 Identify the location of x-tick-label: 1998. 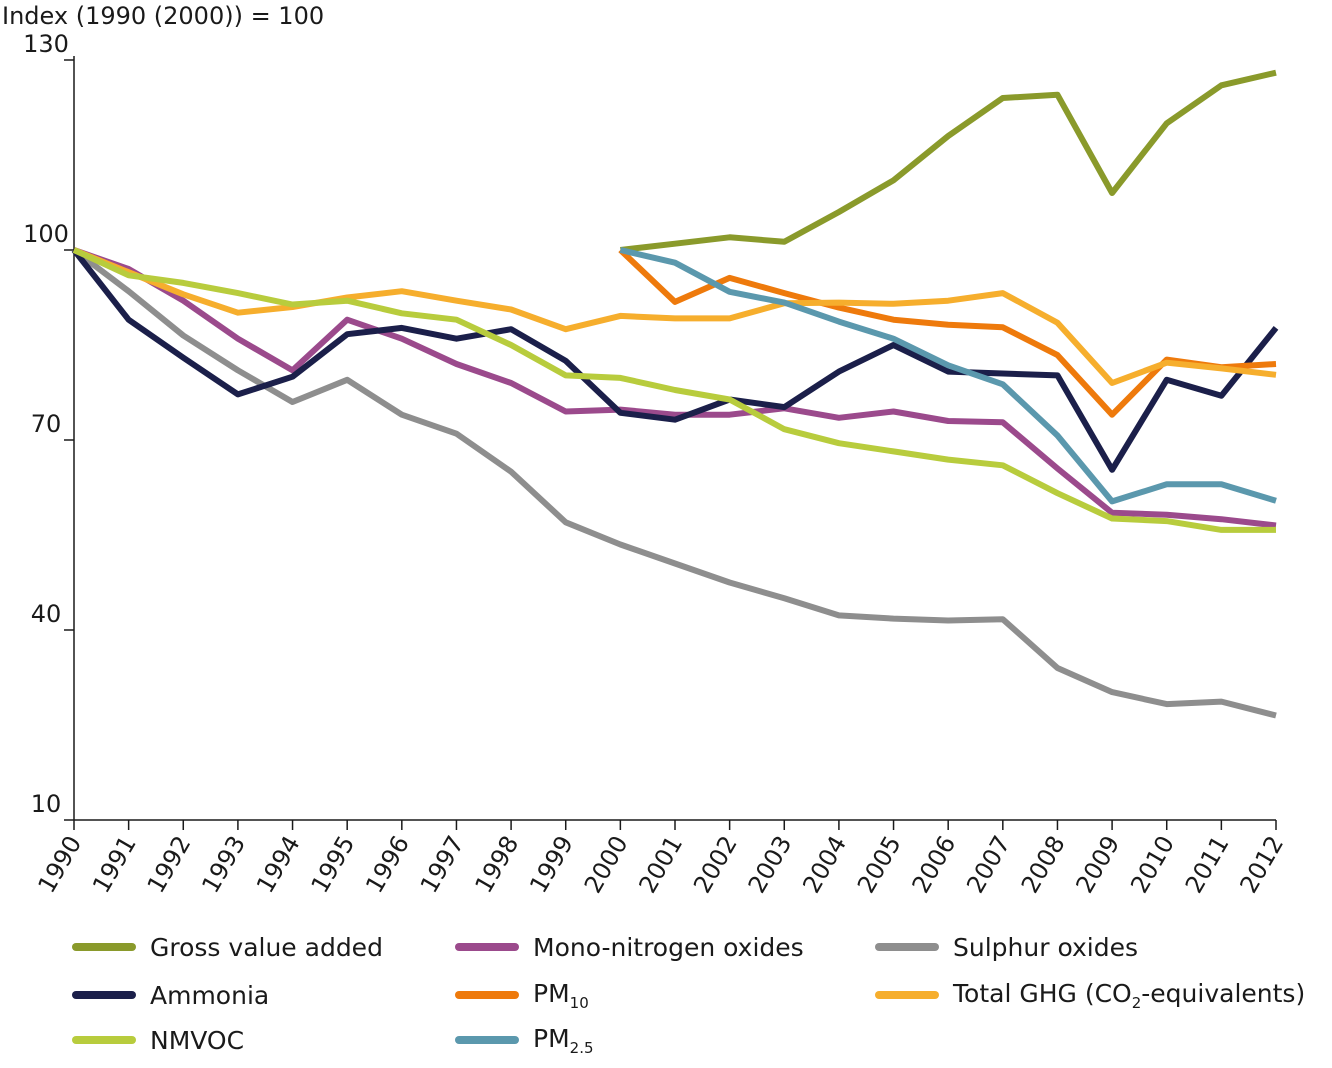
(496, 864).